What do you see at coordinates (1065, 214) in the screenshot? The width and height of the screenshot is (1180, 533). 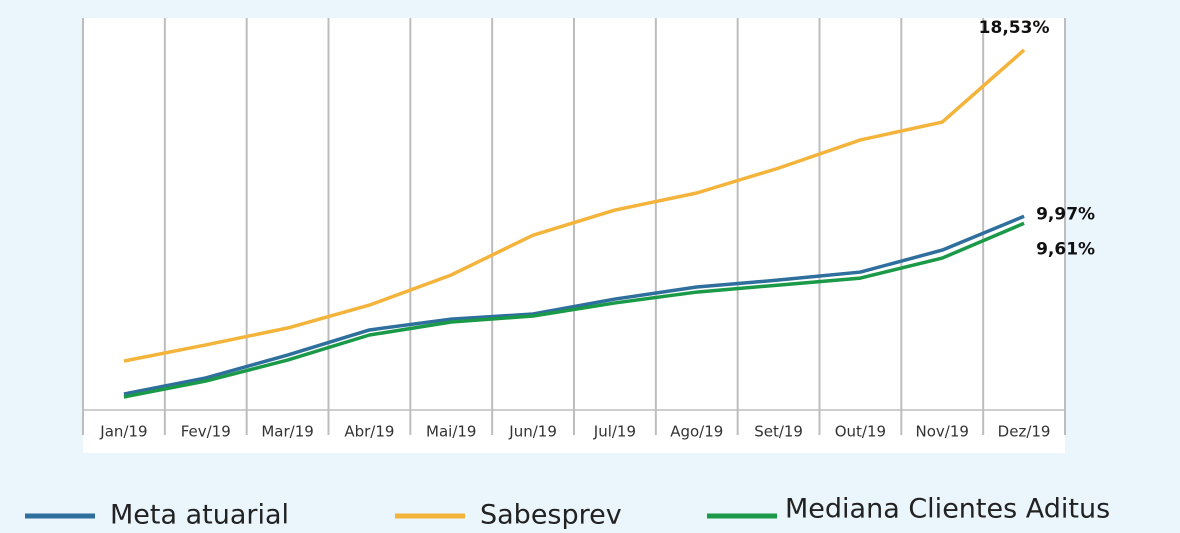 I see `data-label: 9,97%` at bounding box center [1065, 214].